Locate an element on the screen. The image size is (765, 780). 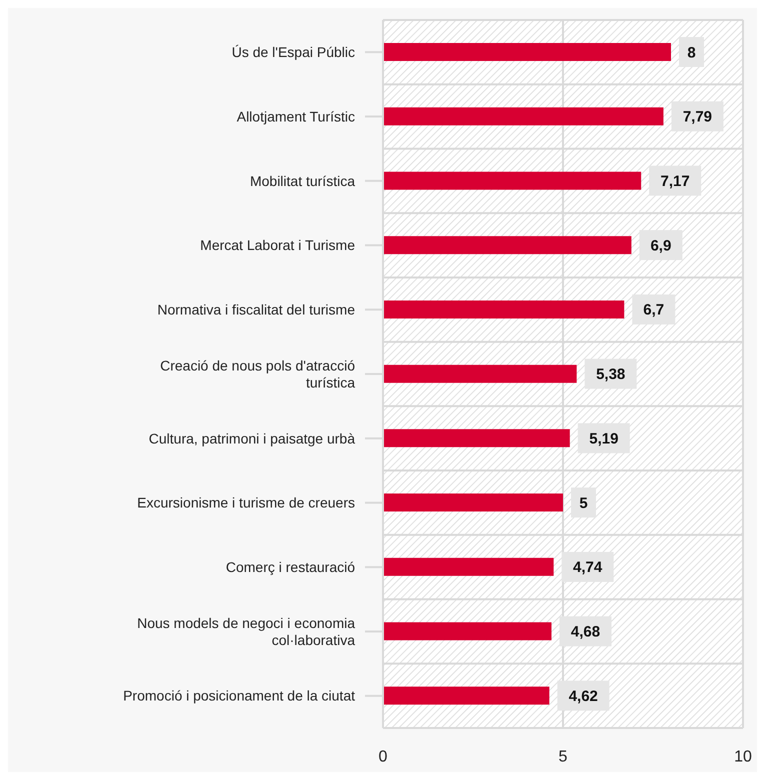
x-tick-label: 10 is located at coordinates (743, 757).